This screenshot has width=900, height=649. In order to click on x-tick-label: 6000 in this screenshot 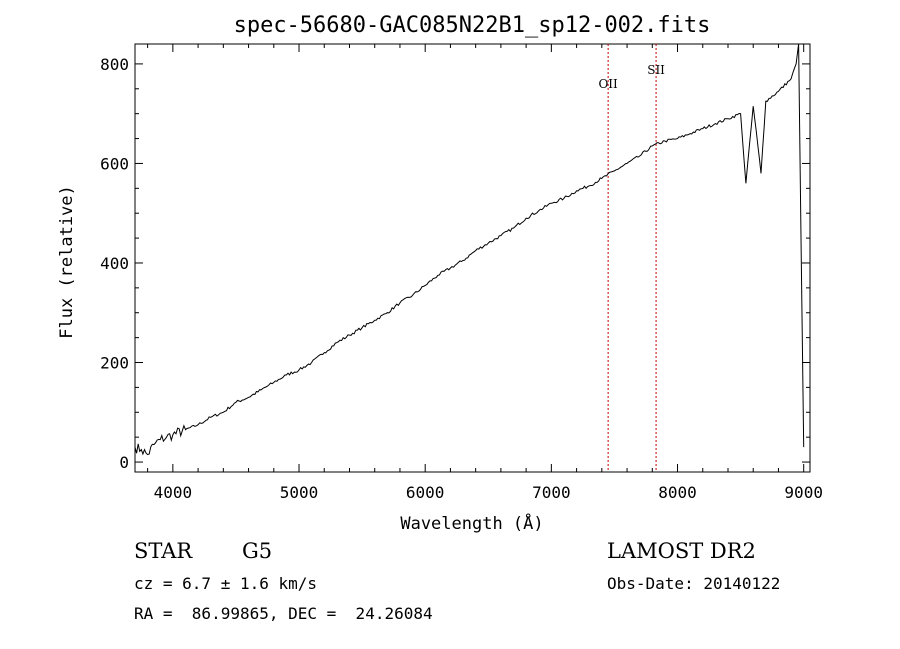, I will do `click(425, 492)`.